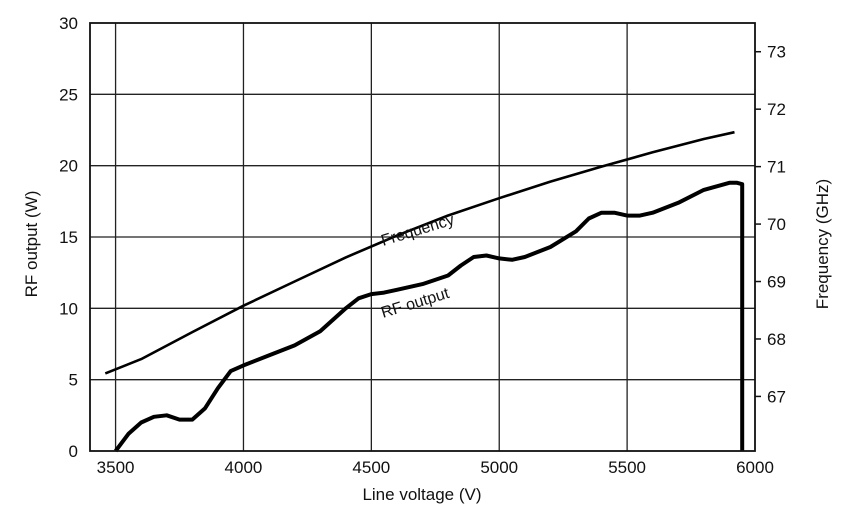 This screenshot has height=513, width=845. What do you see at coordinates (31, 244) in the screenshot?
I see `left-y-axis-label: RF output (W)` at bounding box center [31, 244].